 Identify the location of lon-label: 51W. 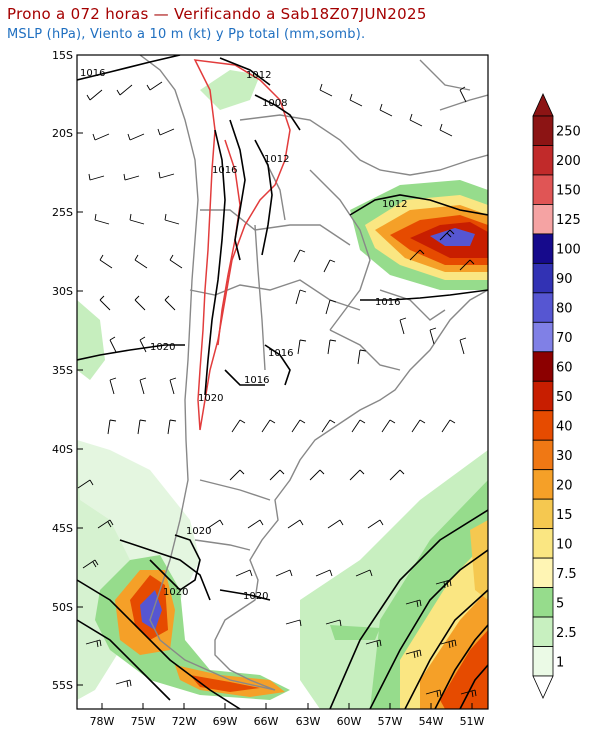
(472, 721).